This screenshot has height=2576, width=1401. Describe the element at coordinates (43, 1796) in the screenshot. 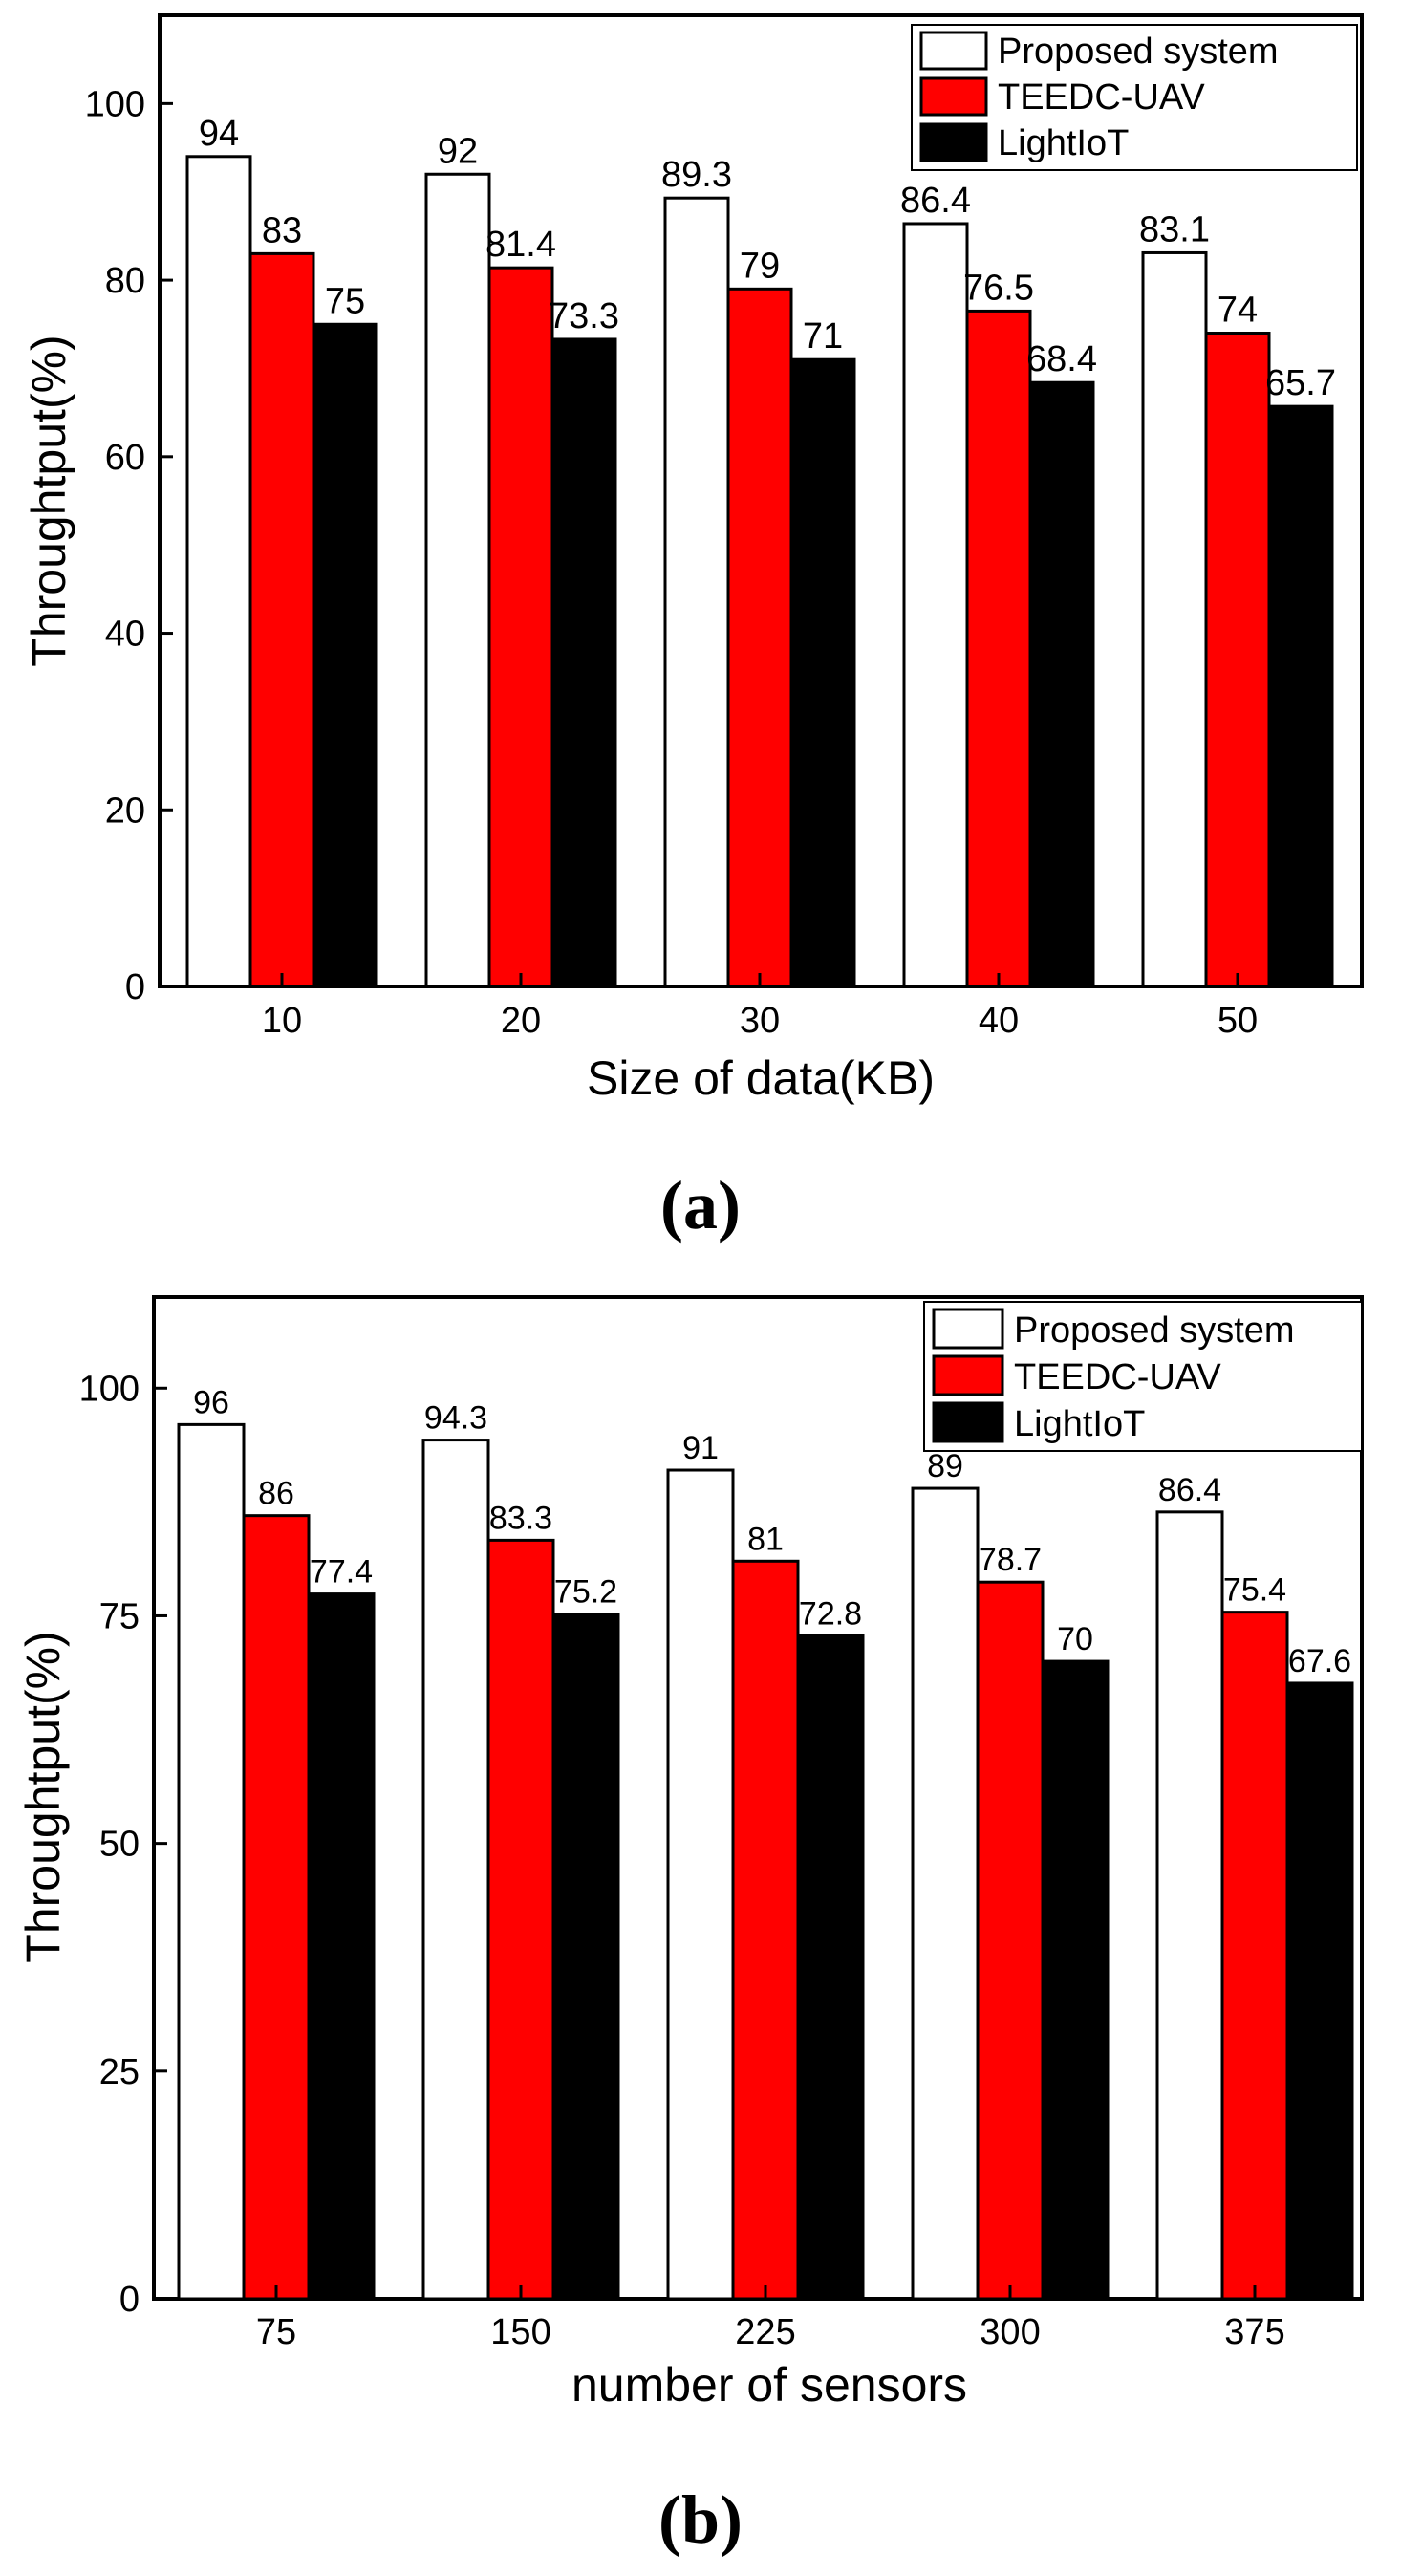

I see `chart-b-y-axis-label: Throughtput(%)` at that location.